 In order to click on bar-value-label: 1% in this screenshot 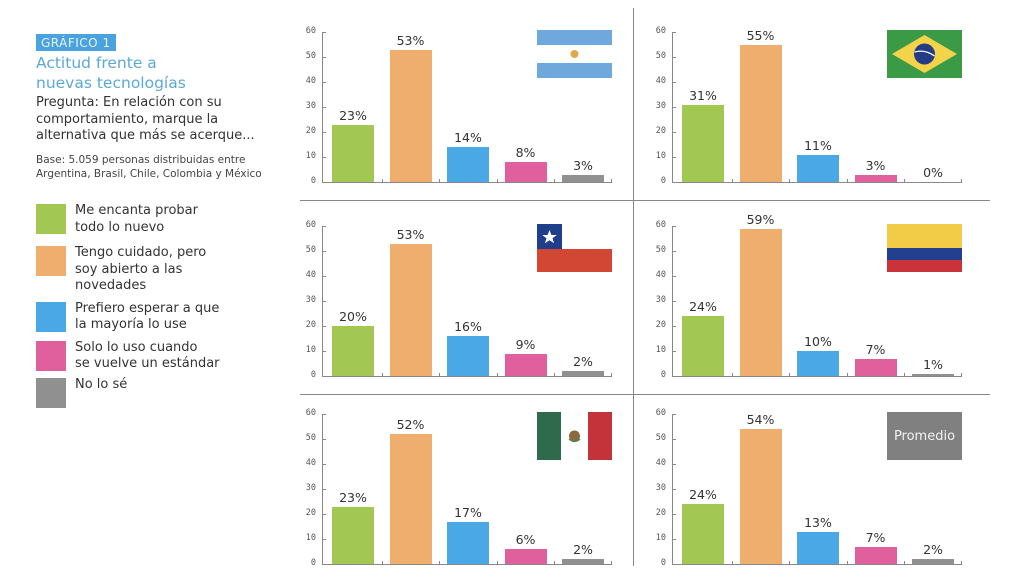, I will do `click(933, 364)`.